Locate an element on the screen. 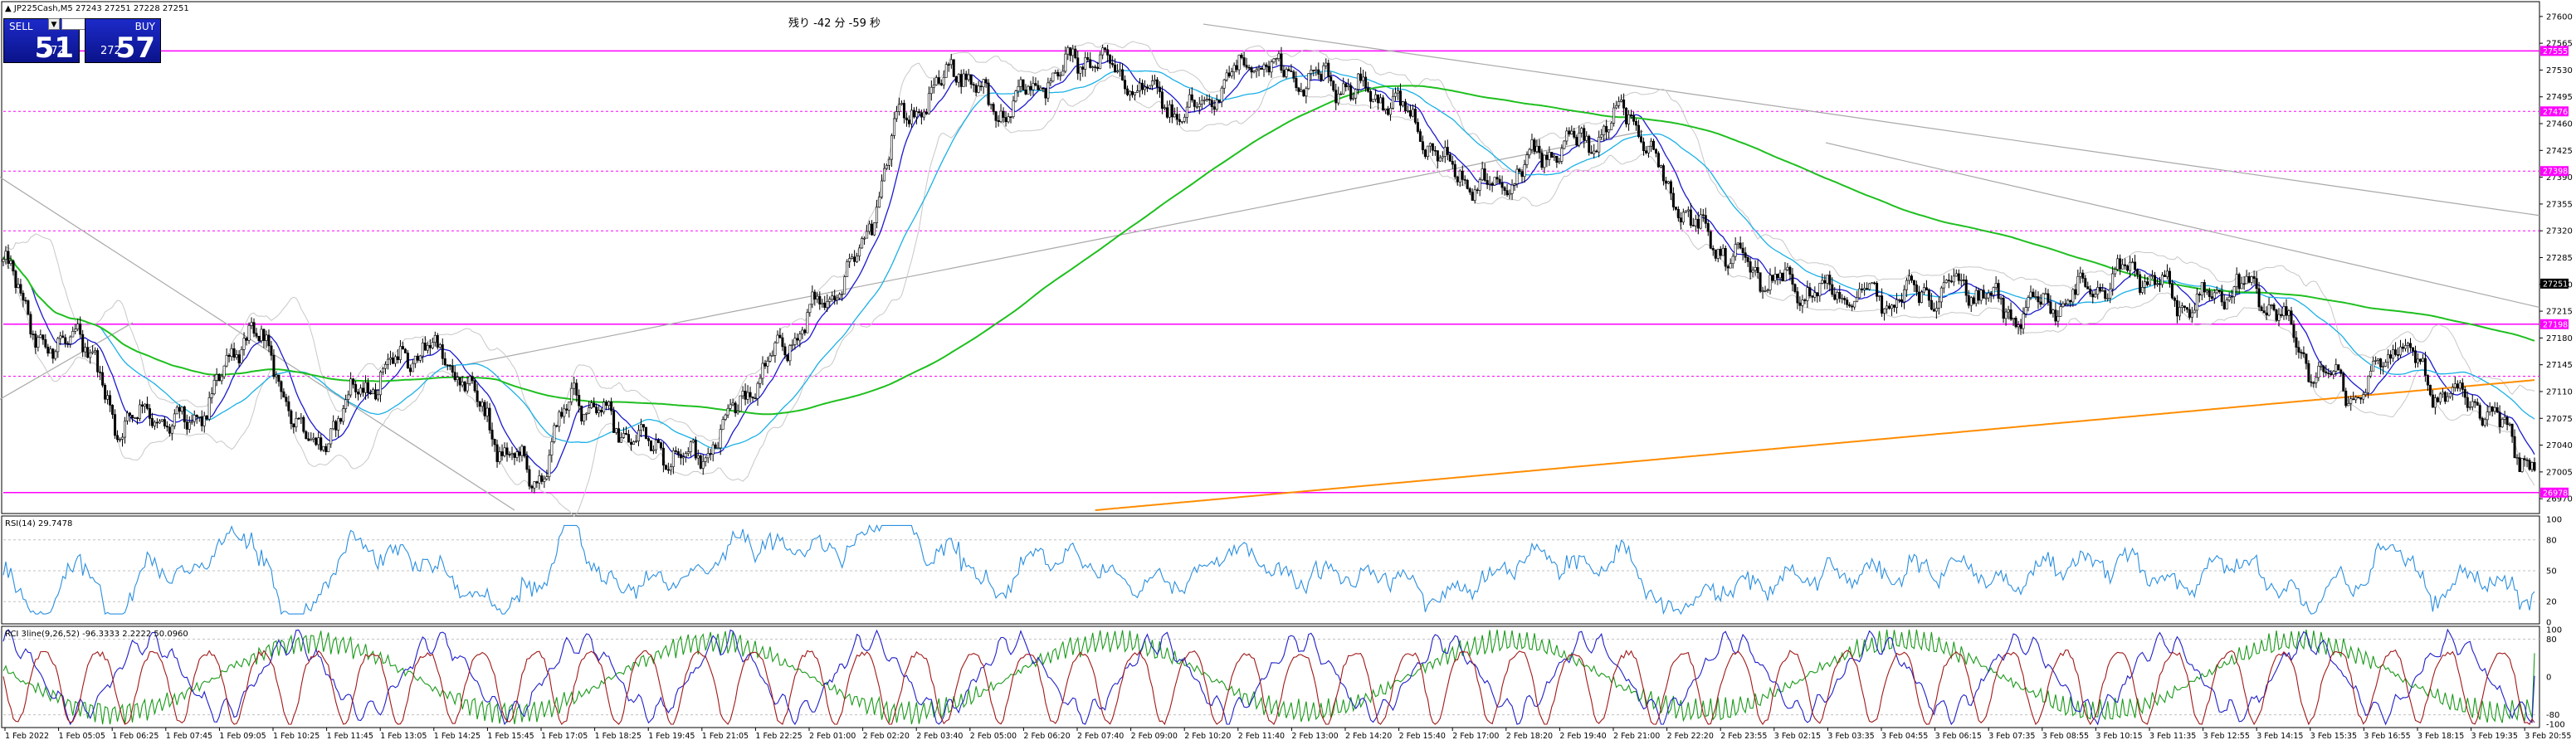 The image size is (2576, 740). buy-button: BUY 272 57 is located at coordinates (123, 40).